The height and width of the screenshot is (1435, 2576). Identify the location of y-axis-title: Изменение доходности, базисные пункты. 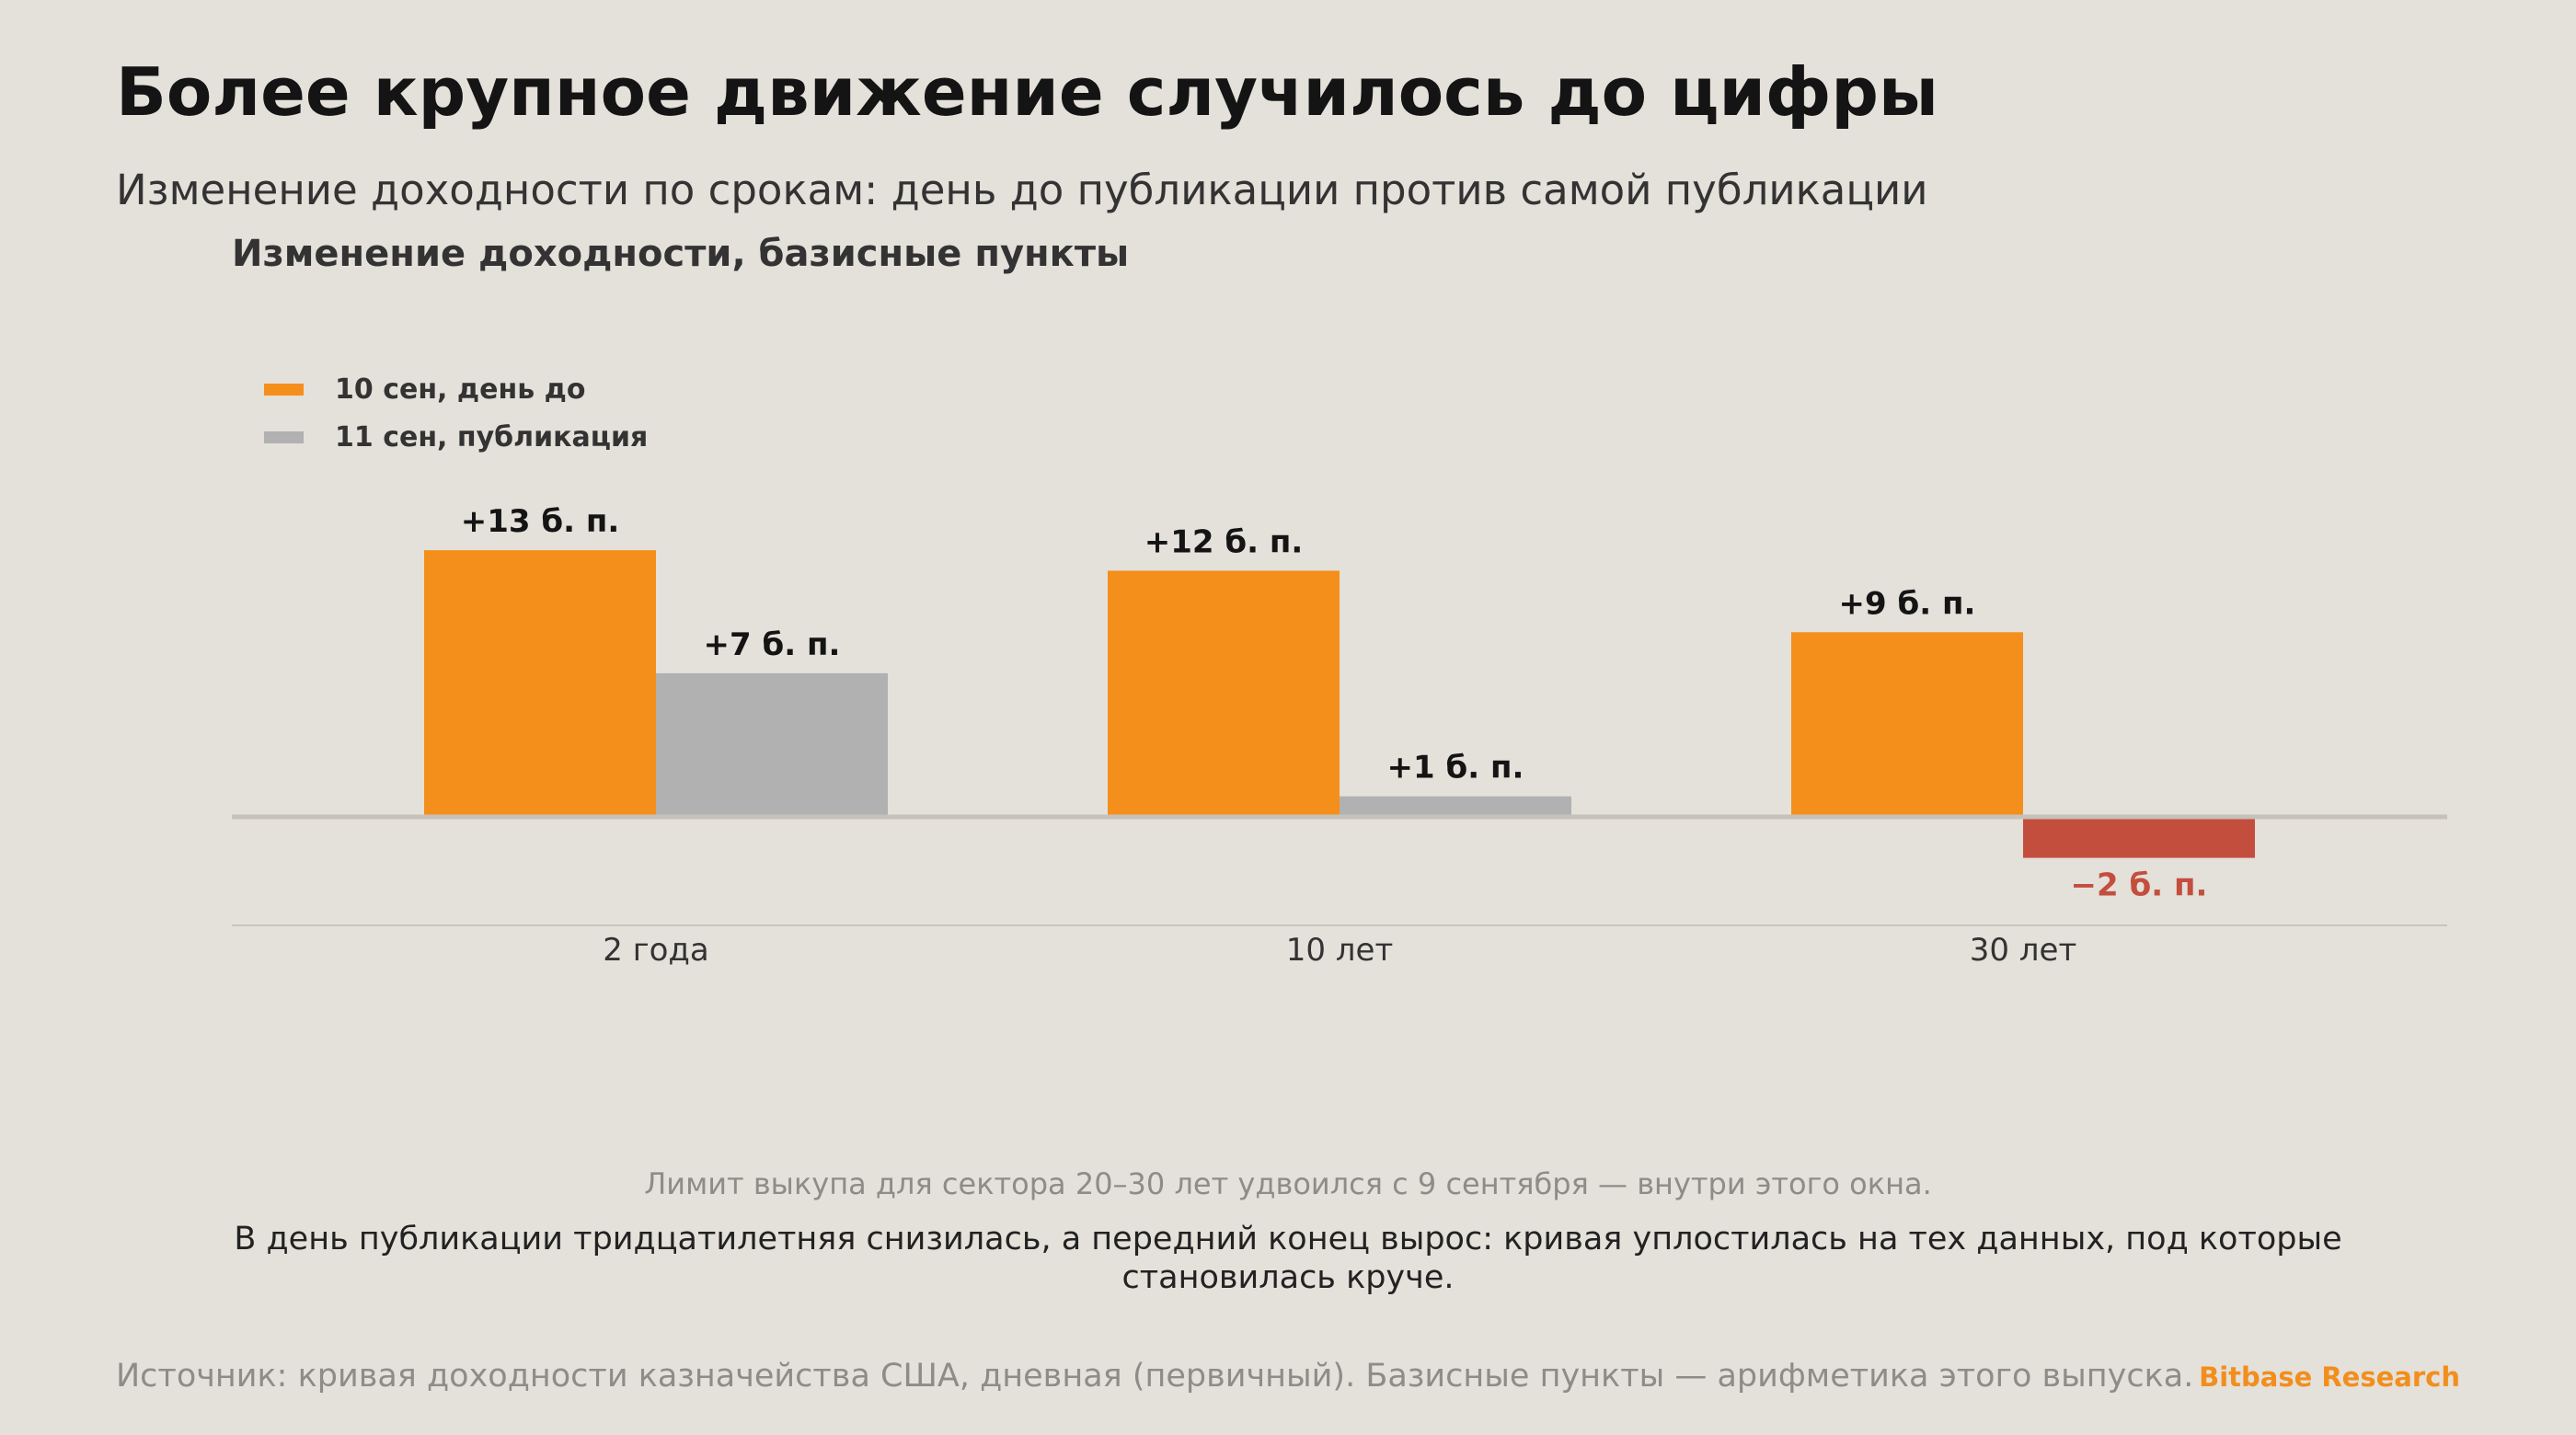
(680, 254).